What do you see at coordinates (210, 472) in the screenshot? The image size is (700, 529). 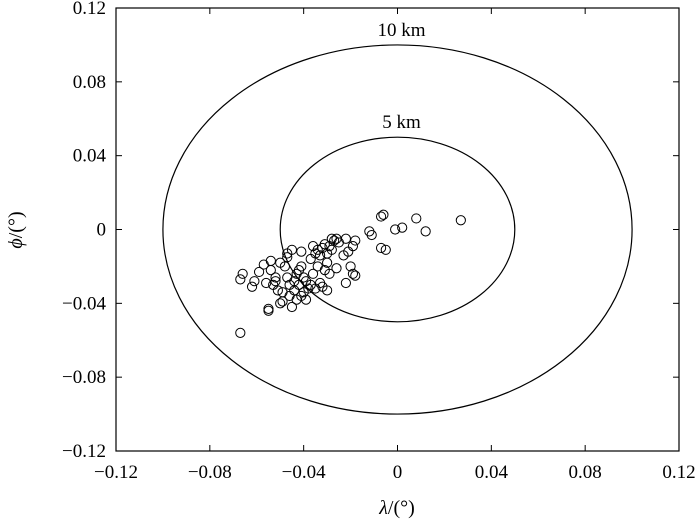 I see `x-tick-label: −0.08` at bounding box center [210, 472].